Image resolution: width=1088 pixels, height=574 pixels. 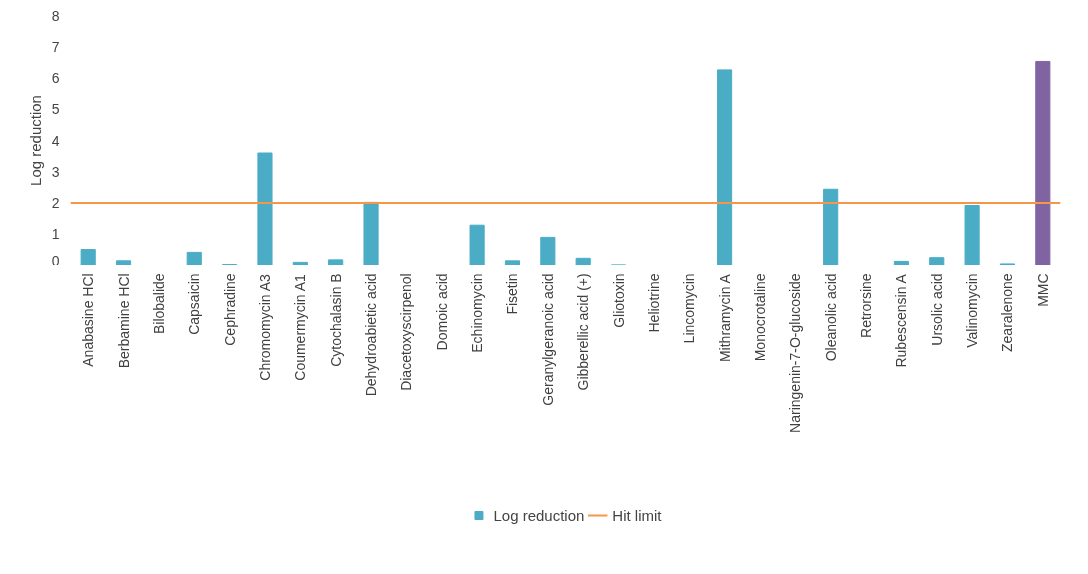 I want to click on x-tick-label: Cytochalasin B, so click(x=335, y=320).